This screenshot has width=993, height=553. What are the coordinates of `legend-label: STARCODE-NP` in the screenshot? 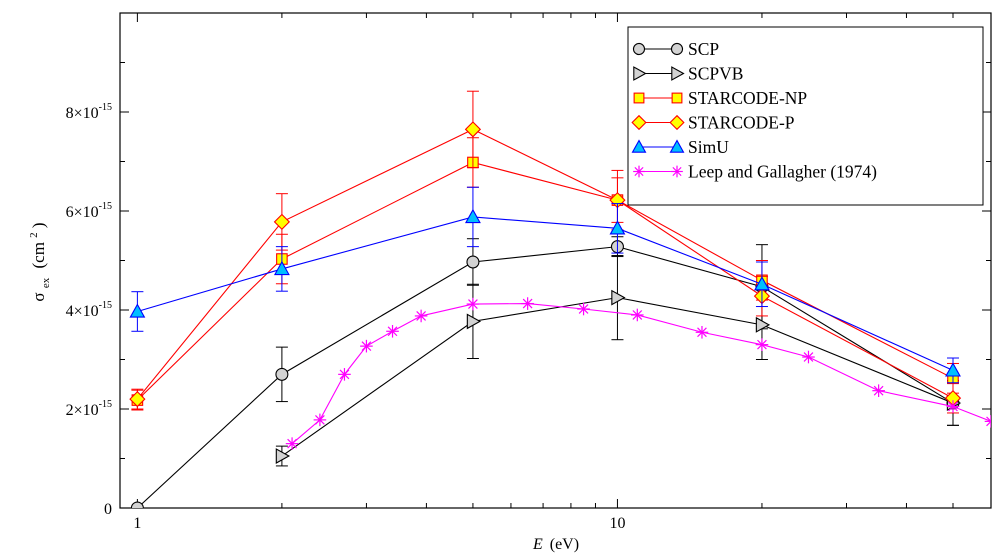 It's located at (747, 98).